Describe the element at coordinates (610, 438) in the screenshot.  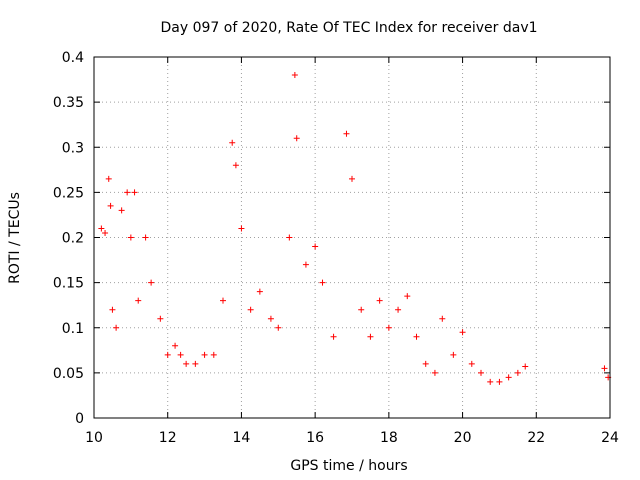
I see `x-tick-label: 24` at that location.